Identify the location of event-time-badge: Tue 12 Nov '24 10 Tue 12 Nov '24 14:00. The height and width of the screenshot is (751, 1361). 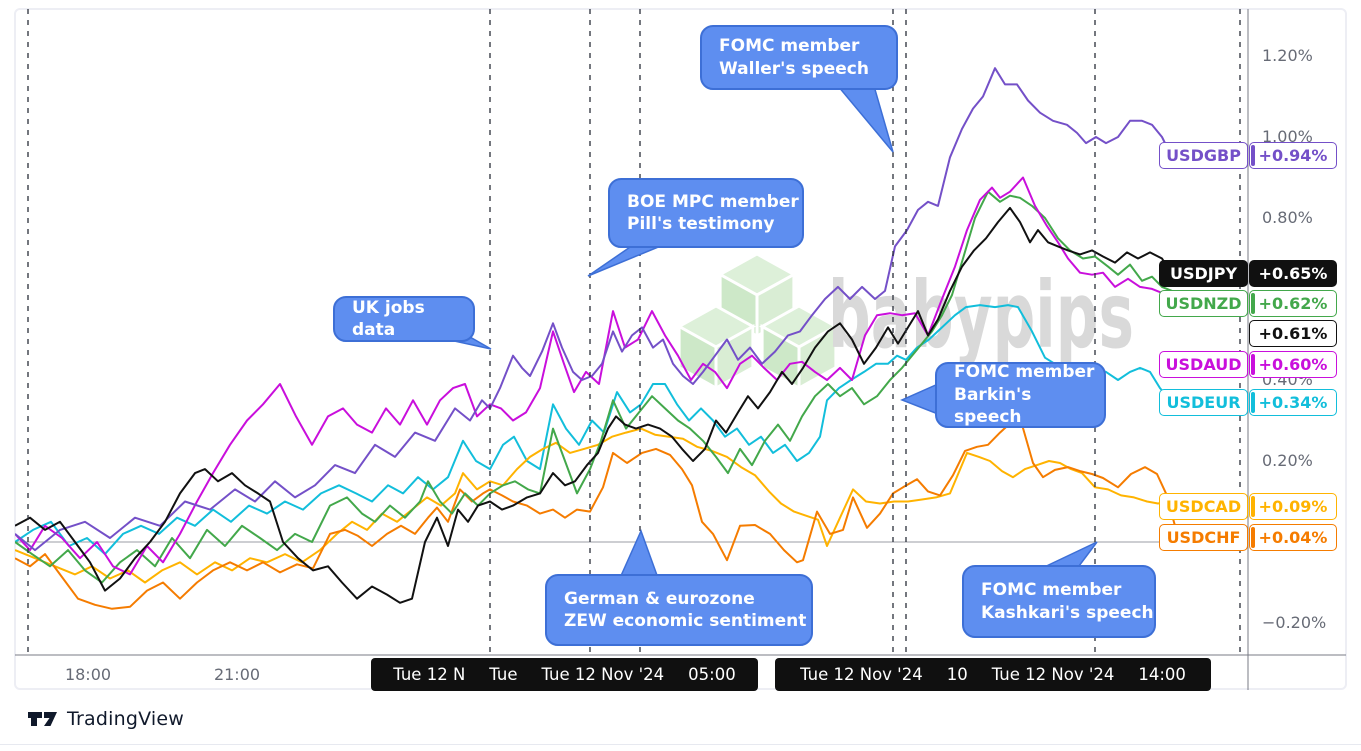
(993, 674).